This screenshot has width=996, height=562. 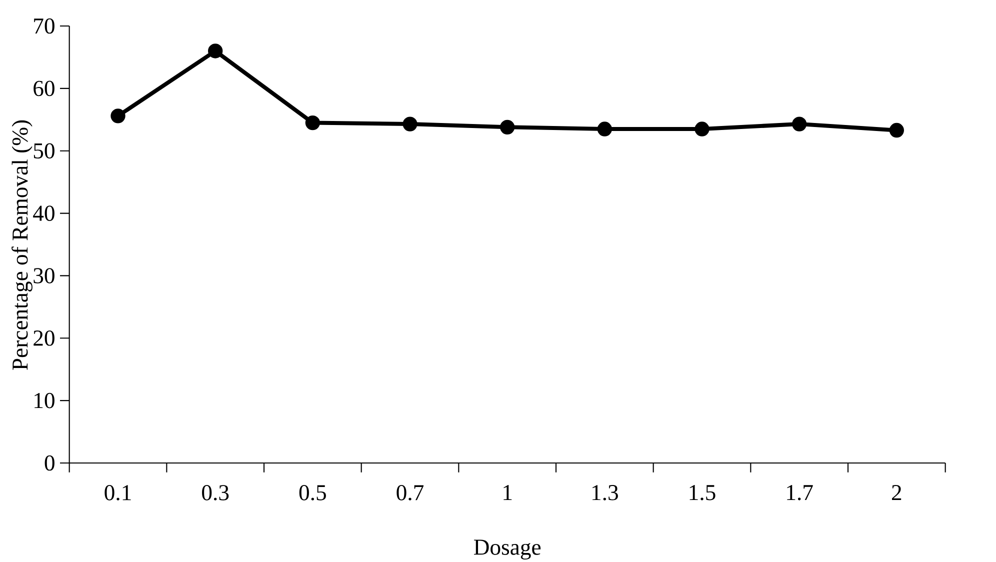 I want to click on x-tick-label: 1.5, so click(x=703, y=492).